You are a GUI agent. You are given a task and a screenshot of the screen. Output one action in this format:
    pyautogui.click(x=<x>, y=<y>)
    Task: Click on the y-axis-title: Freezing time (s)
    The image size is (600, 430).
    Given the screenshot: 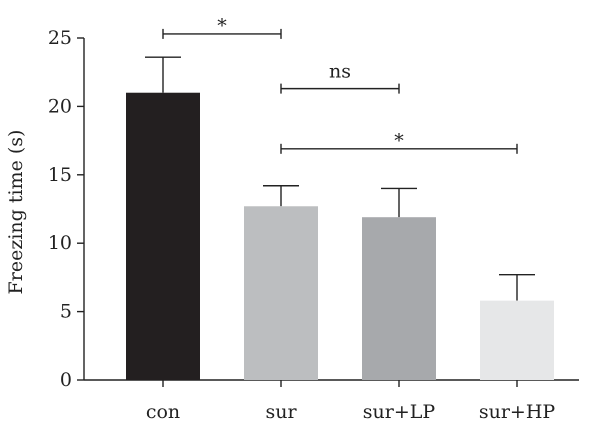 What is the action you would take?
    pyautogui.click(x=16, y=212)
    